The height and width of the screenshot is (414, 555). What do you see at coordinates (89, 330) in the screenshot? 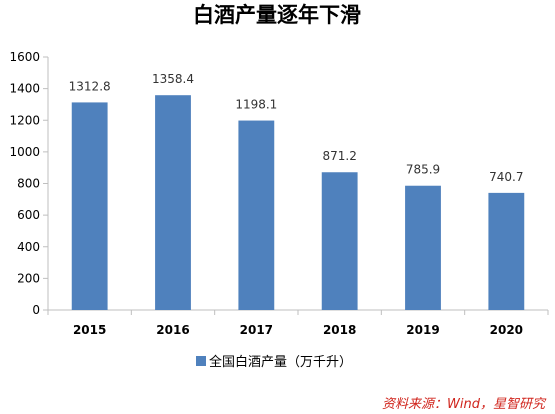
I see `x-tick-label: 2015` at bounding box center [89, 330].